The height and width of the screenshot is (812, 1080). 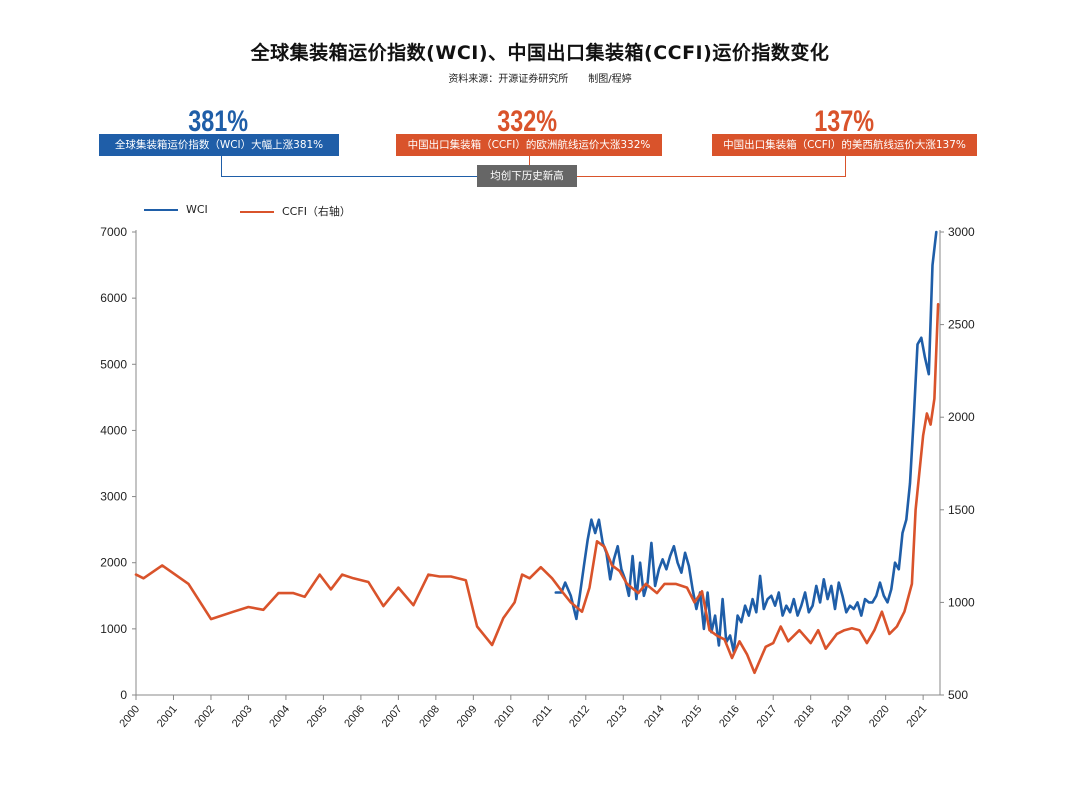 What do you see at coordinates (354, 716) in the screenshot?
I see `x-tick-label: 2006` at bounding box center [354, 716].